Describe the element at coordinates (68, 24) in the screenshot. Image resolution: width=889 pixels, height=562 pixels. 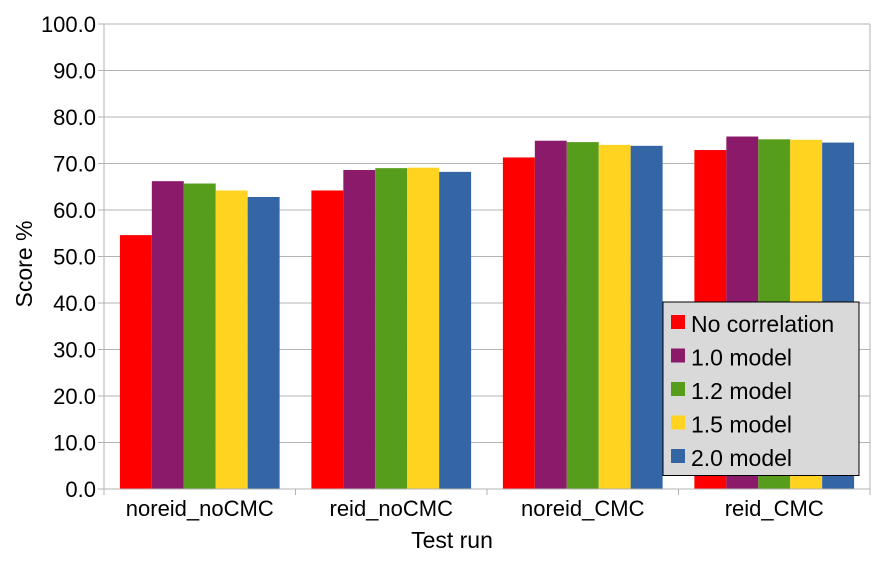
I see `y-tick-label: 100.0` at that location.